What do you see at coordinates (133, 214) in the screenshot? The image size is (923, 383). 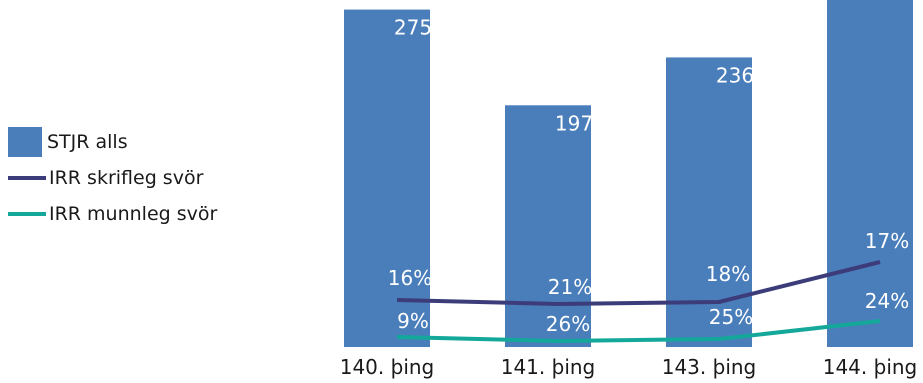 I see `legend-label-irr-munnleg: IRR munnleg svör` at bounding box center [133, 214].